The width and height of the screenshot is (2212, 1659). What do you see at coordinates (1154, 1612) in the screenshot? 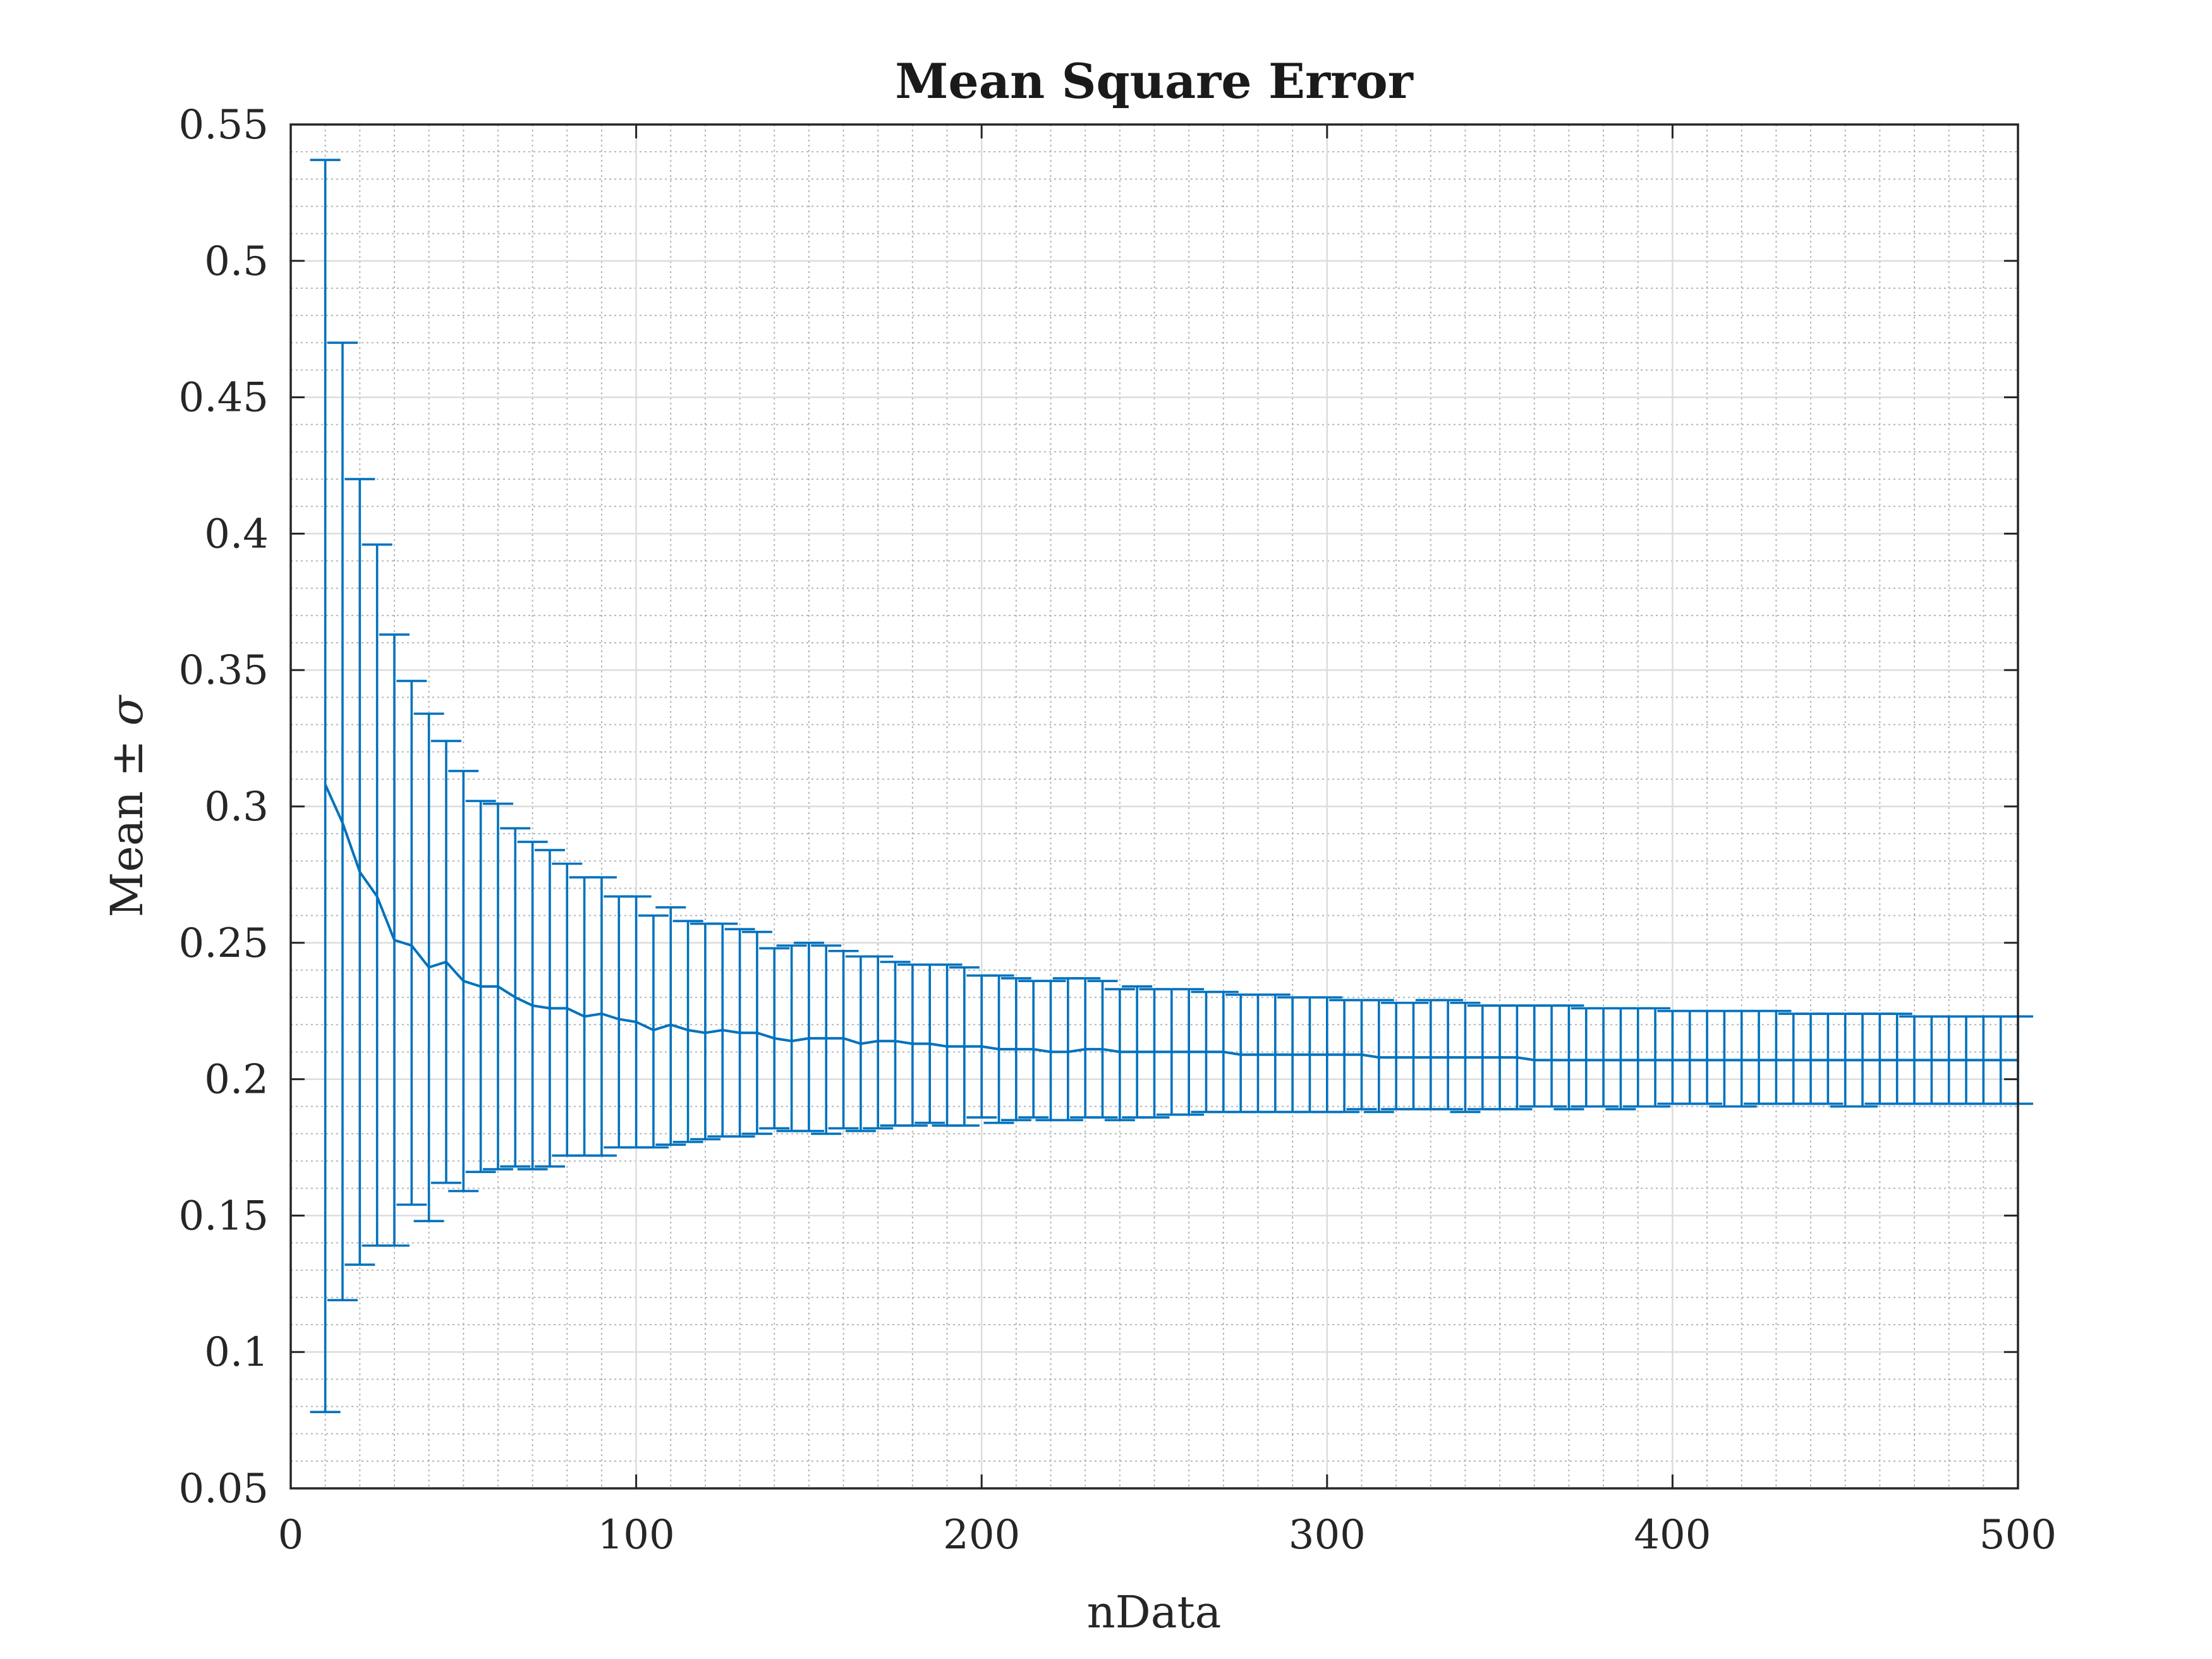
I see `x-axis-label: nData` at bounding box center [1154, 1612].